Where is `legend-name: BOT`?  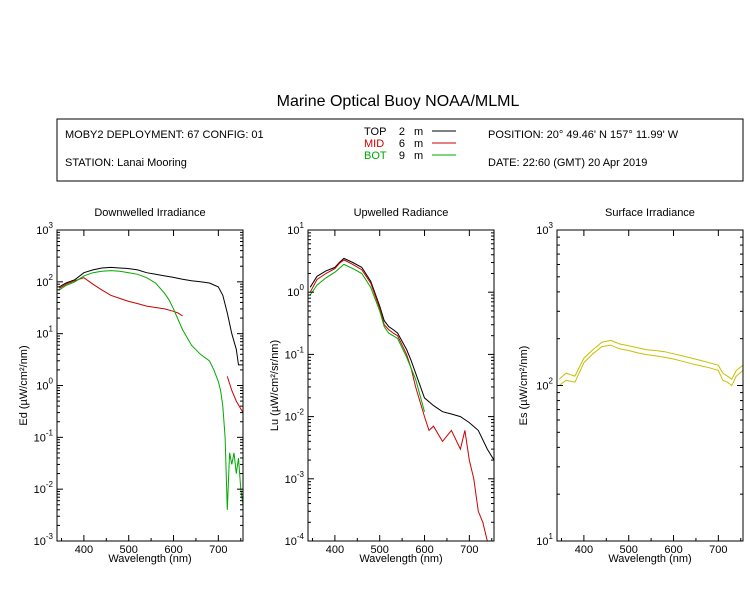 legend-name: BOT is located at coordinates (375, 156).